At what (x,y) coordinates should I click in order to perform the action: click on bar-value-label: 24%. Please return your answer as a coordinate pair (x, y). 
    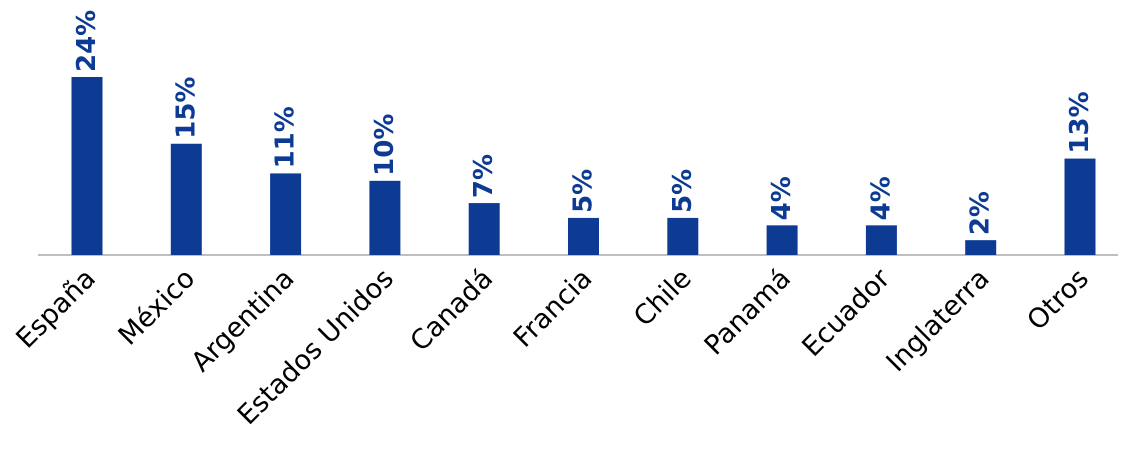
    Looking at the image, I should click on (87, 41).